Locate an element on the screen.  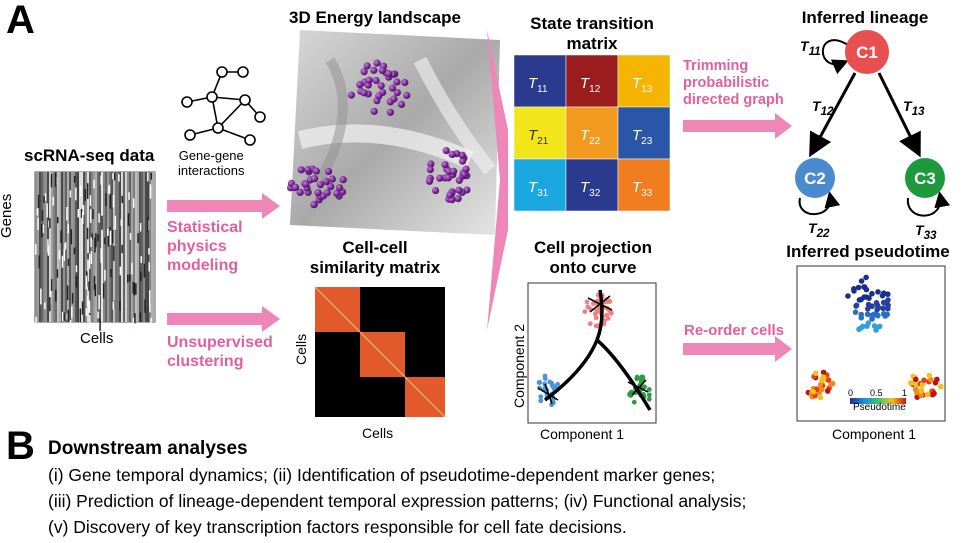
similarity-matrix is located at coordinates (380, 352).